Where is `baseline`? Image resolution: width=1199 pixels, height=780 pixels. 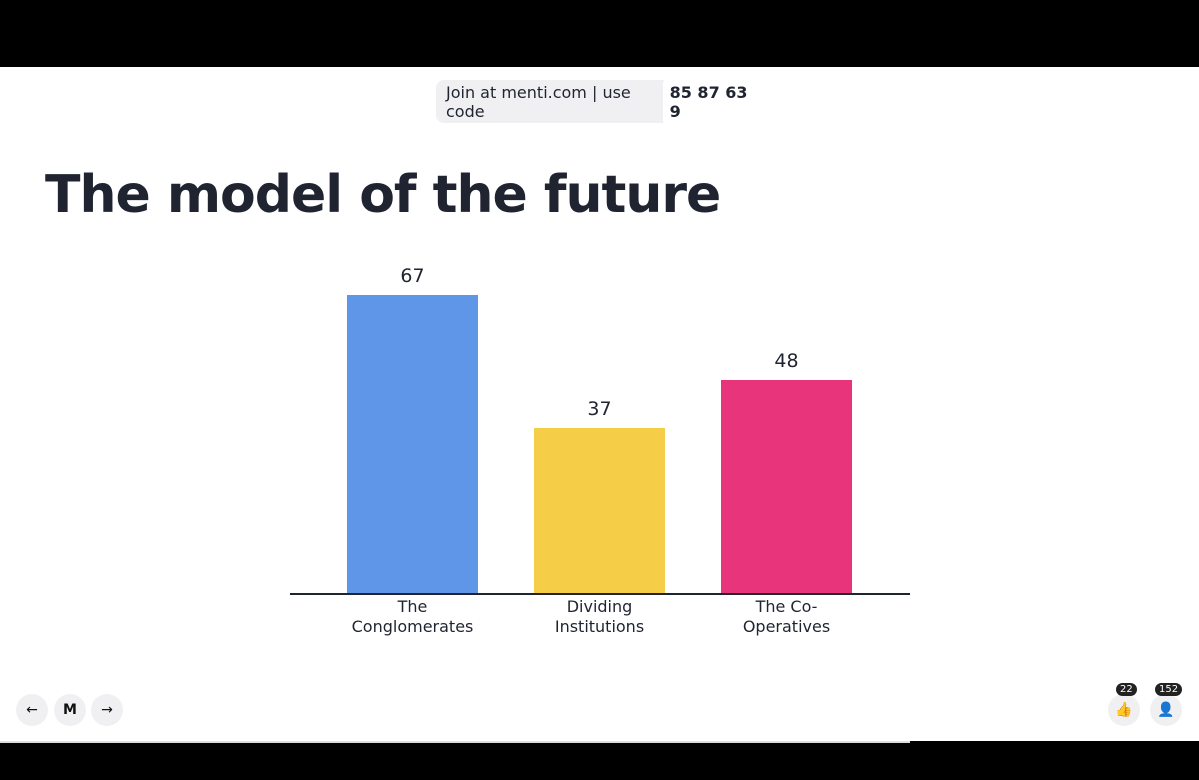 baseline is located at coordinates (600, 594).